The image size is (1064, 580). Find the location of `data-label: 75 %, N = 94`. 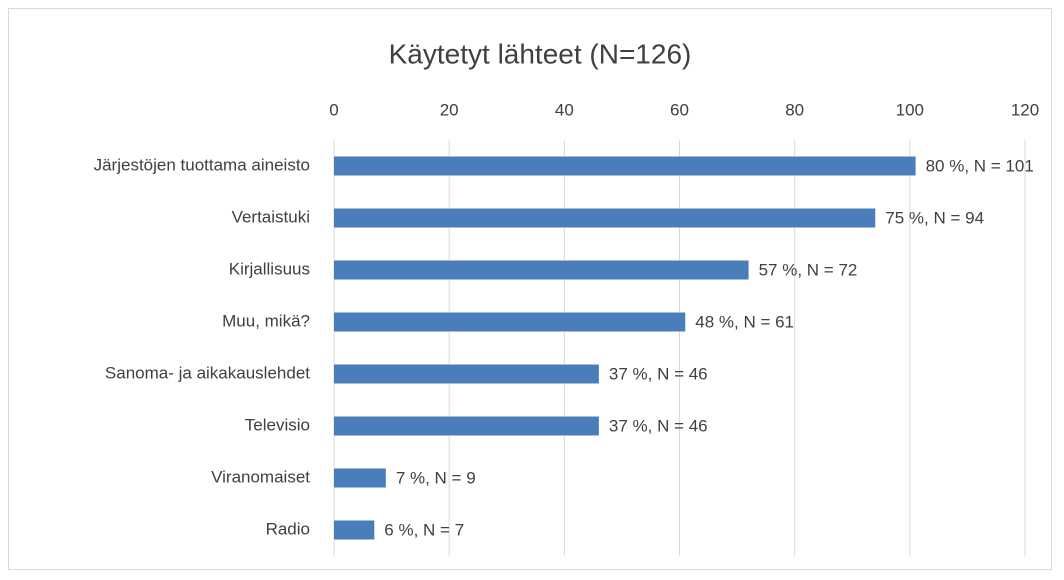

data-label: 75 %, N = 94 is located at coordinates (934, 217).